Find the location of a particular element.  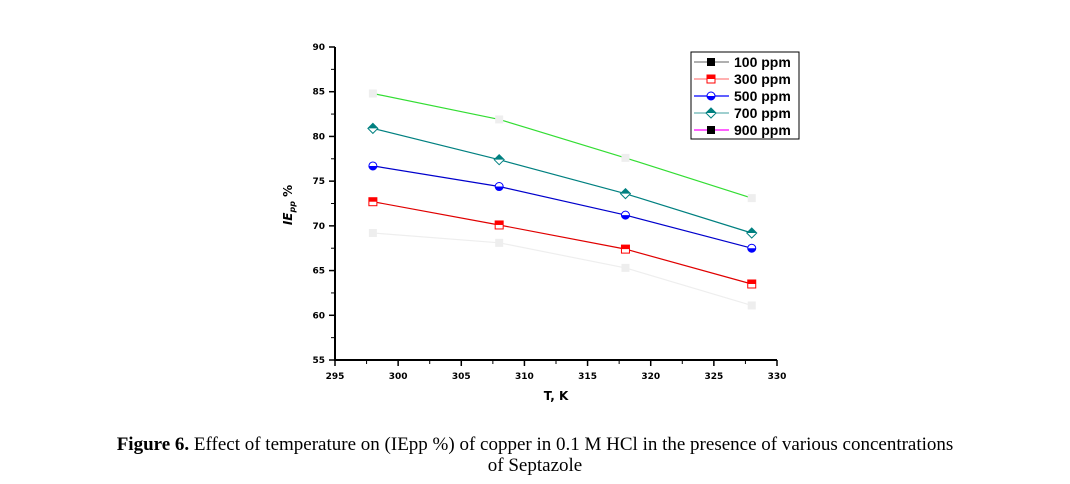

series-line-500-ppm is located at coordinates (562, 207).